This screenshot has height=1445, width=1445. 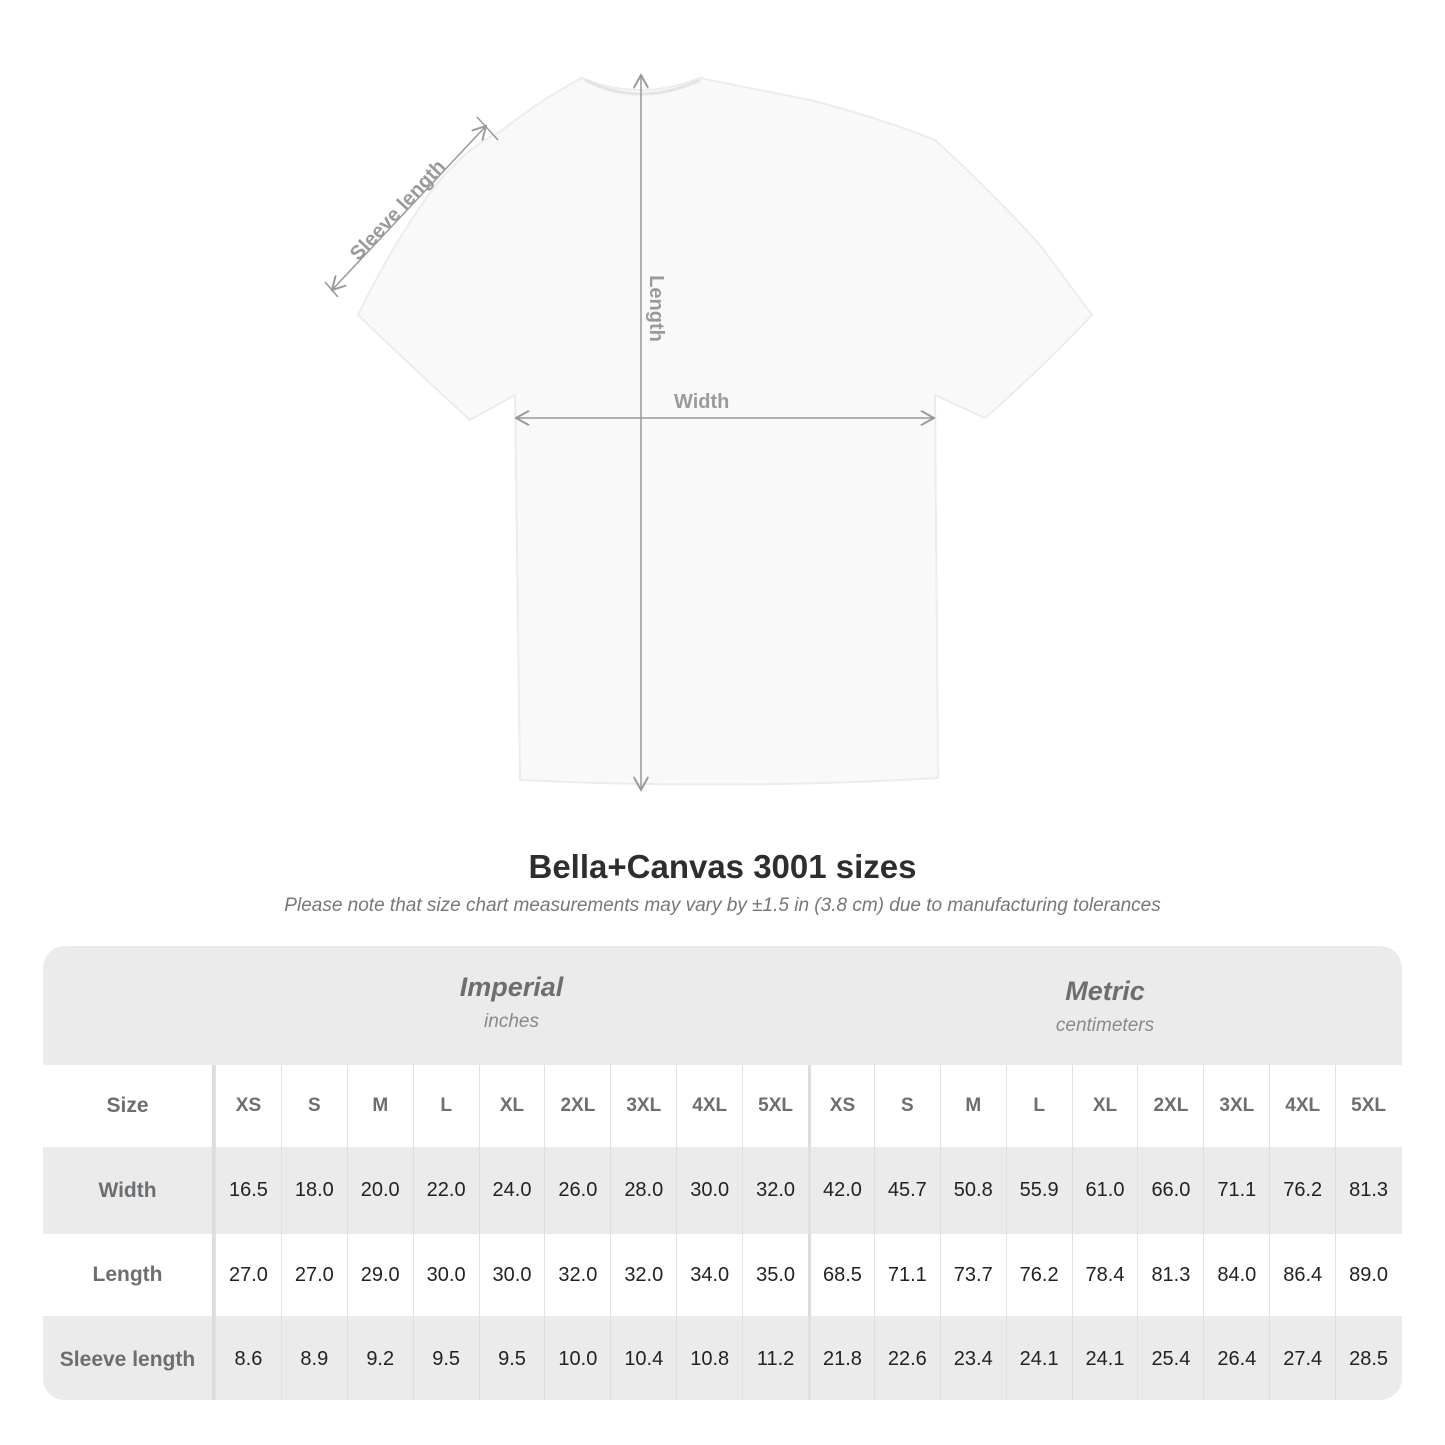 What do you see at coordinates (655, 308) in the screenshot?
I see `length-label: Length` at bounding box center [655, 308].